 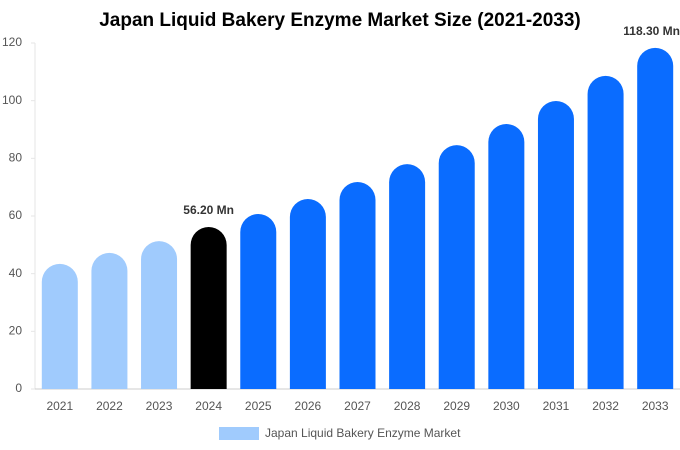 I want to click on y-tick-label: 100, so click(x=12, y=100).